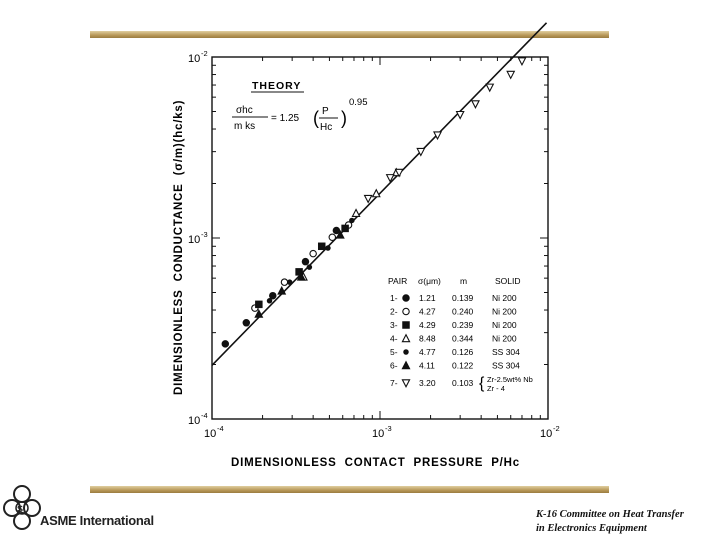 This screenshot has width=719, height=539. What do you see at coordinates (427, 383) in the screenshot?
I see `legend-sigma: 3.20` at bounding box center [427, 383].